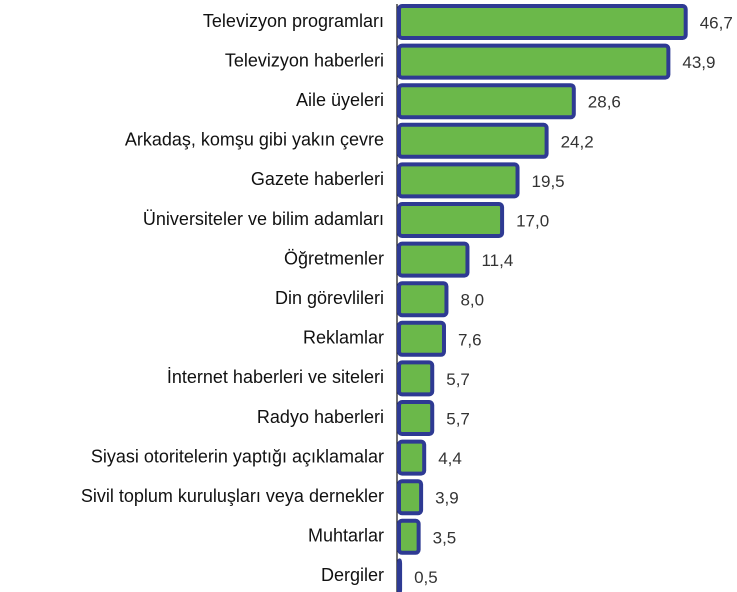 This screenshot has height=592, width=737. Describe the element at coordinates (293, 21) in the screenshot. I see `category-label: Televizyon programları` at that location.